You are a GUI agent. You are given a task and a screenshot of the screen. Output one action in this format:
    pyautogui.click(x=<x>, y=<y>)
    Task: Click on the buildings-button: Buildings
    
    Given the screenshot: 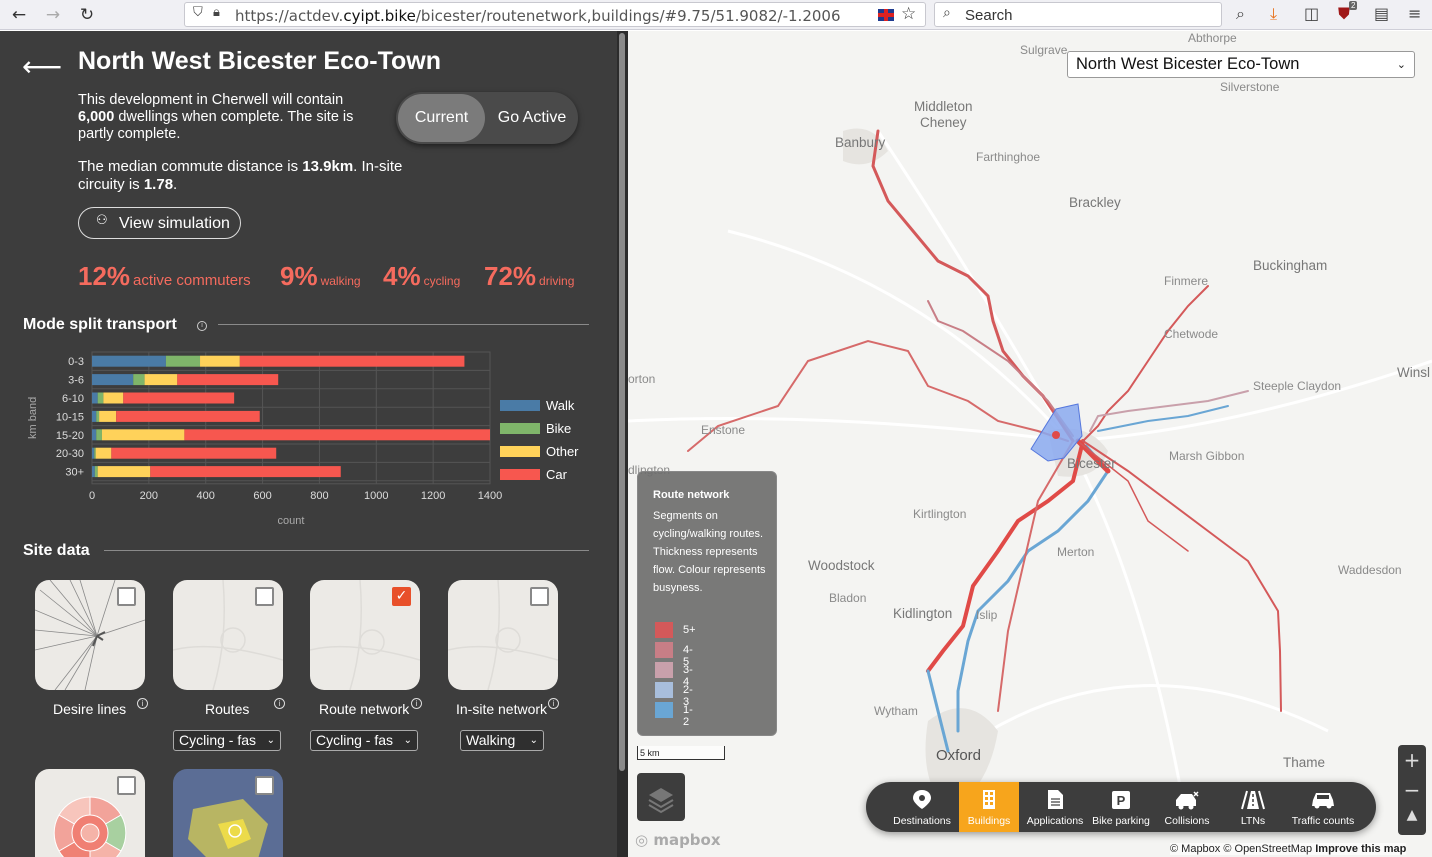 What is the action you would take?
    pyautogui.click(x=989, y=807)
    